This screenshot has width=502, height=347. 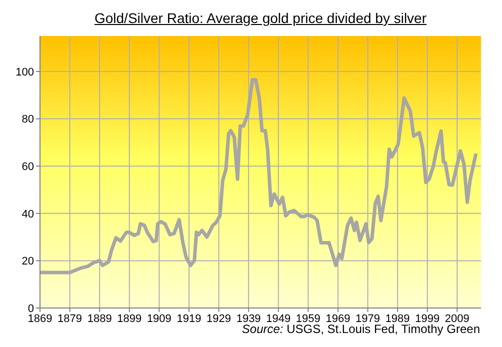 What do you see at coordinates (28, 214) in the screenshot?
I see `y-tick-label: 40` at bounding box center [28, 214].